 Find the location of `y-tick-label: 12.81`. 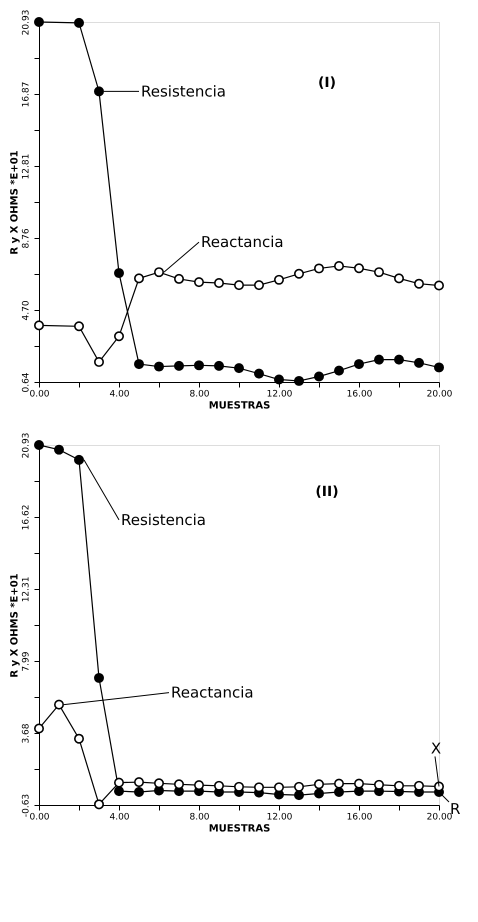

y-tick-label: 12.81 is located at coordinates (27, 167).